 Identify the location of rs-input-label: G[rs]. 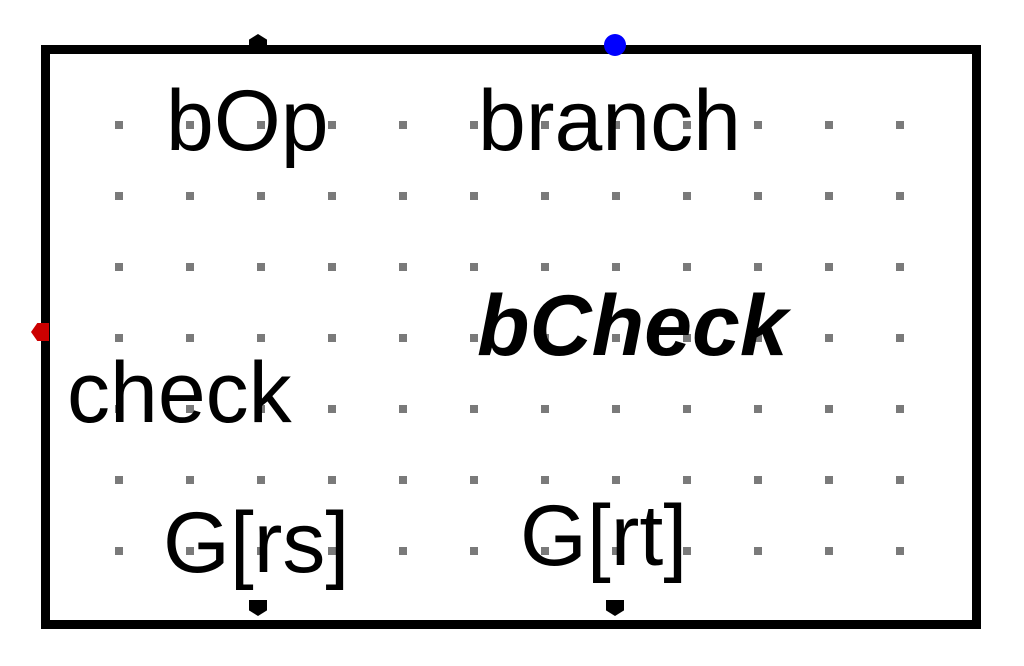
(256, 543).